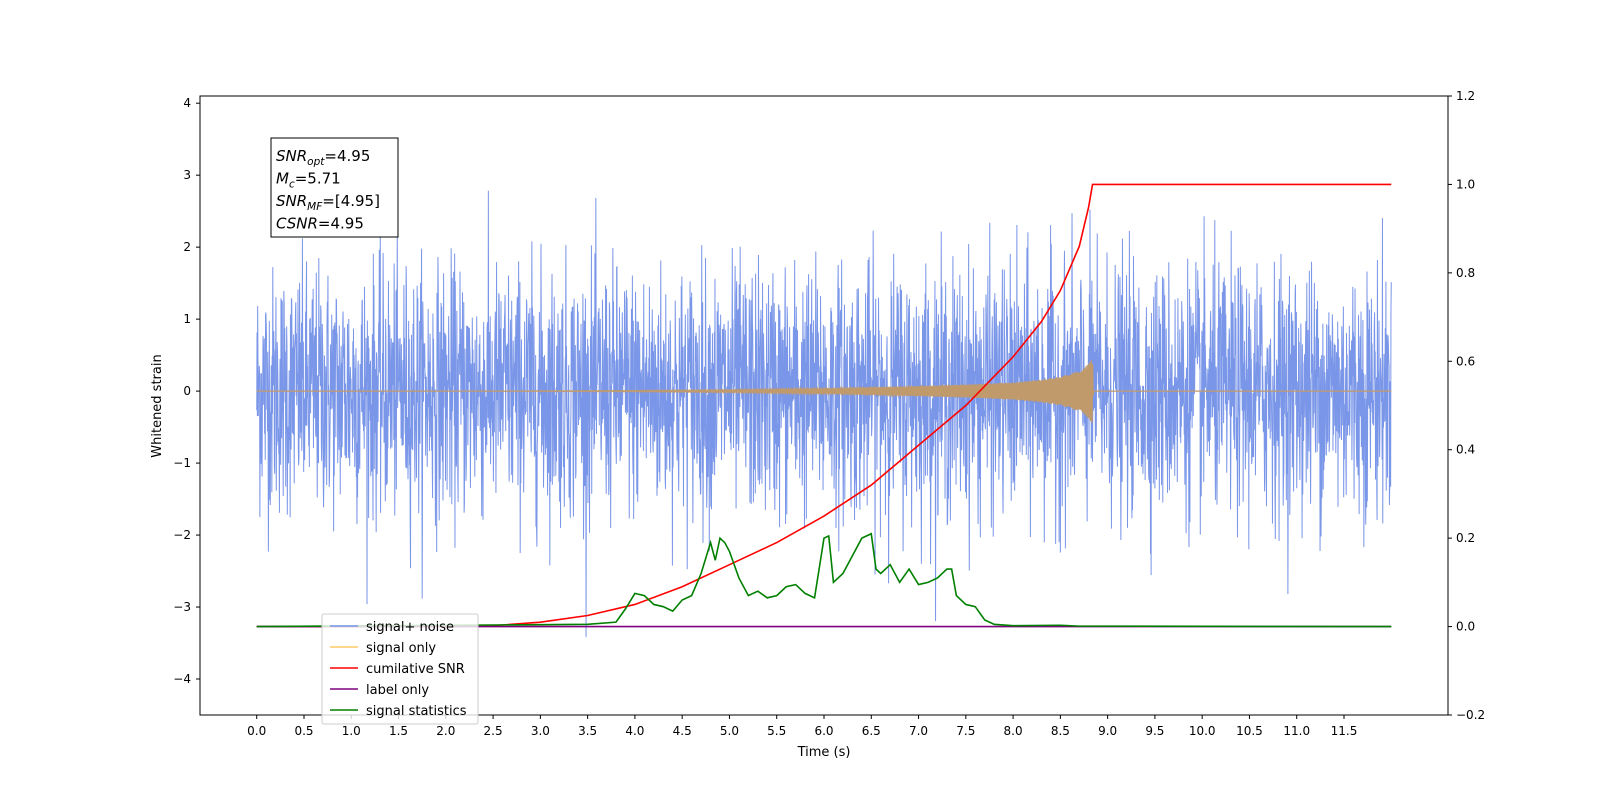 The width and height of the screenshot is (1600, 800). What do you see at coordinates (918, 731) in the screenshot?
I see `x-tick-label: 7.0` at bounding box center [918, 731].